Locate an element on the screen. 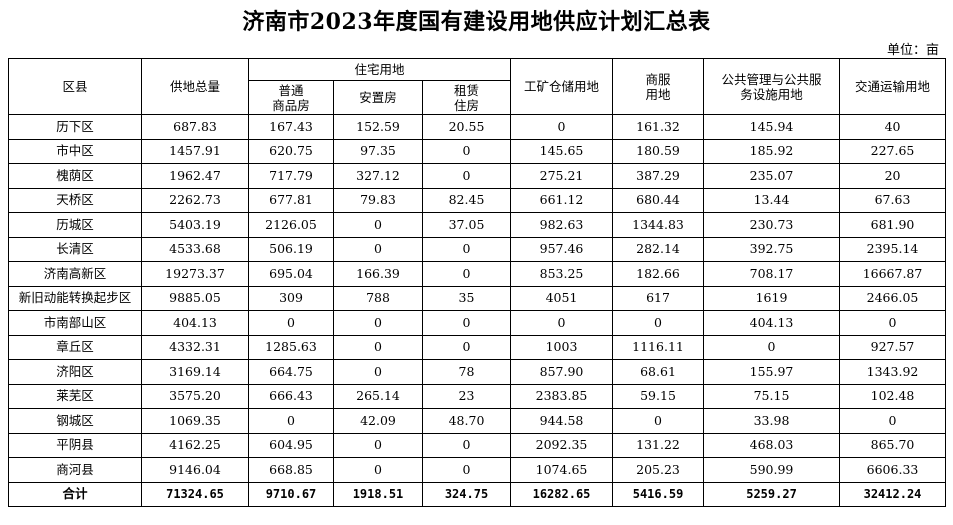  cell-district: 章丘区 is located at coordinates (75, 347).